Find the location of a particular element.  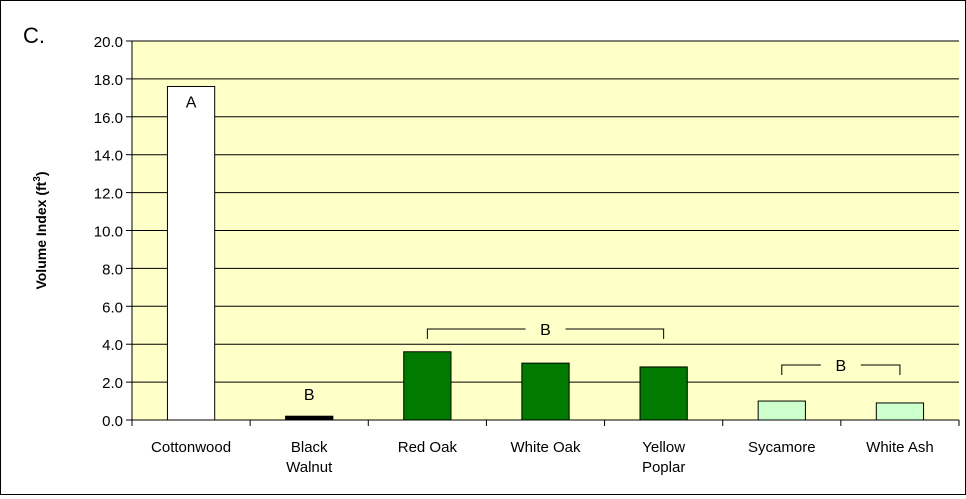

y-axis-label-main: Volume Index (ft is located at coordinates (41, 235).